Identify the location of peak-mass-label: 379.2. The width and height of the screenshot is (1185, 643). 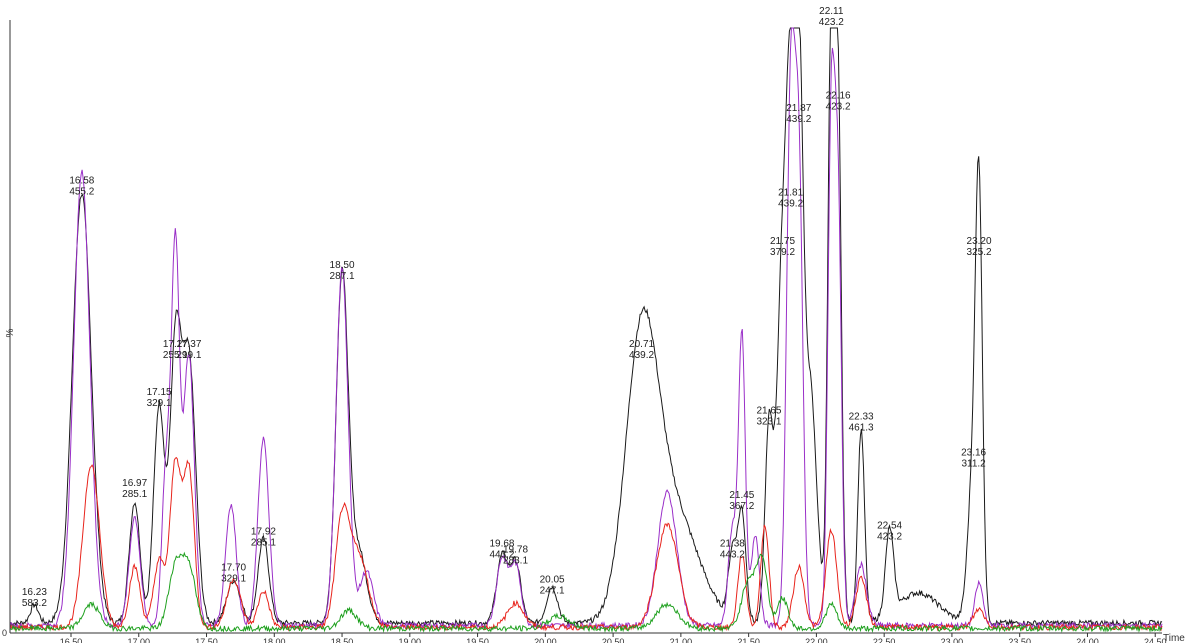
(782, 252).